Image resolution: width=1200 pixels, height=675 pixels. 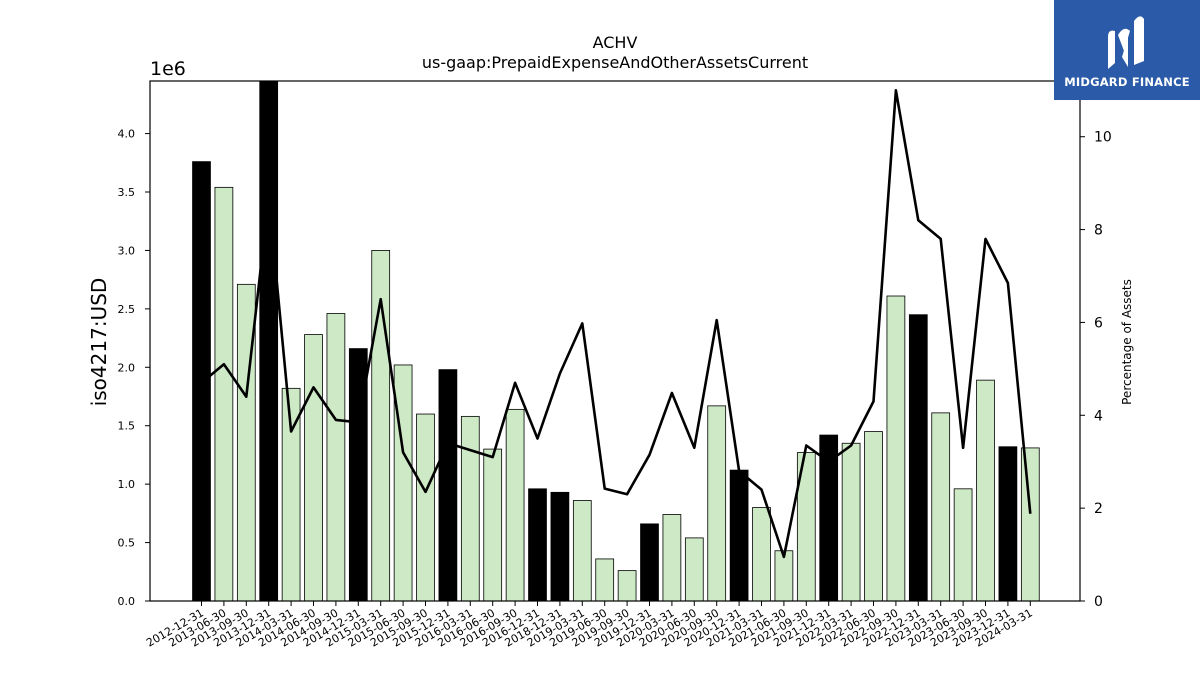 I want to click on y-axis-label: iso4217:USD, so click(x=99, y=342).